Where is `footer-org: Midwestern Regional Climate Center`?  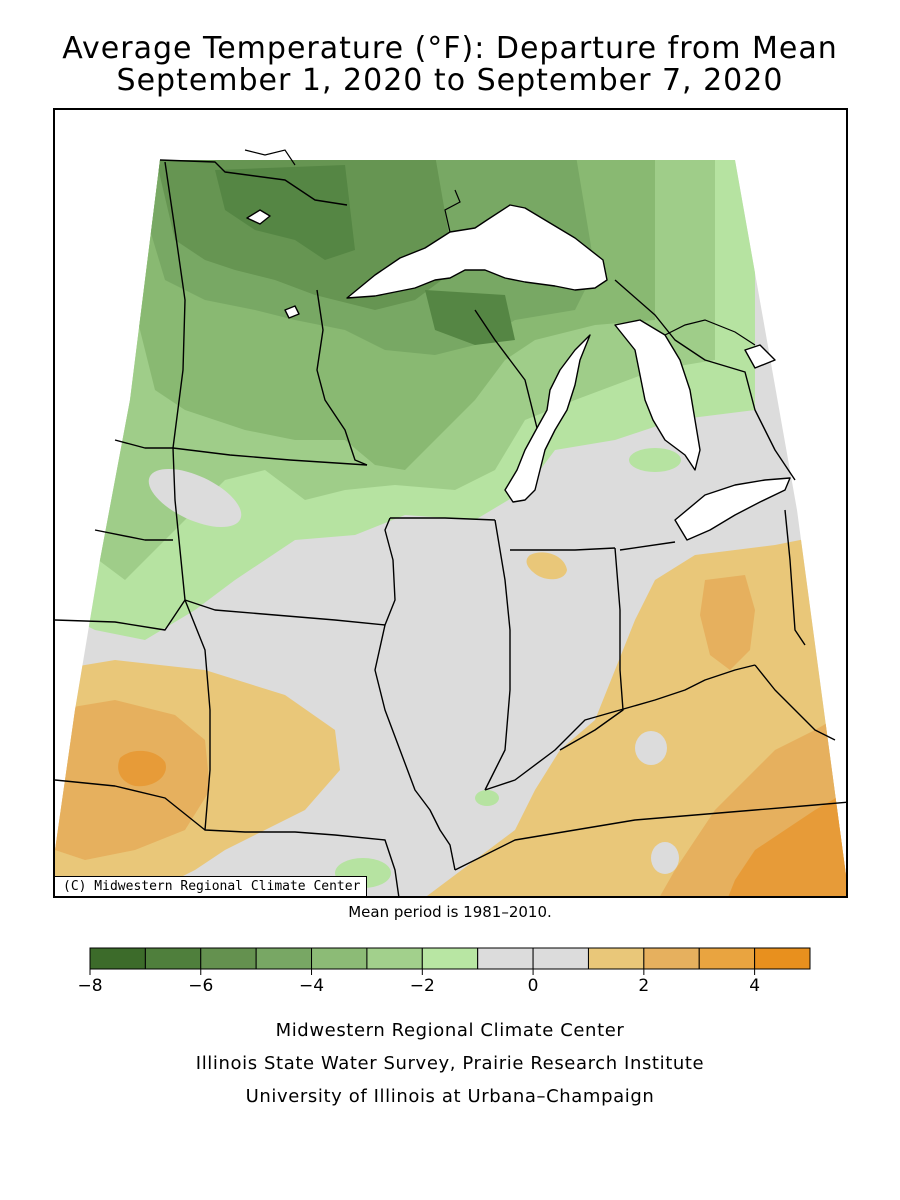
footer-org: Midwestern Regional Climate Center is located at coordinates (450, 1030).